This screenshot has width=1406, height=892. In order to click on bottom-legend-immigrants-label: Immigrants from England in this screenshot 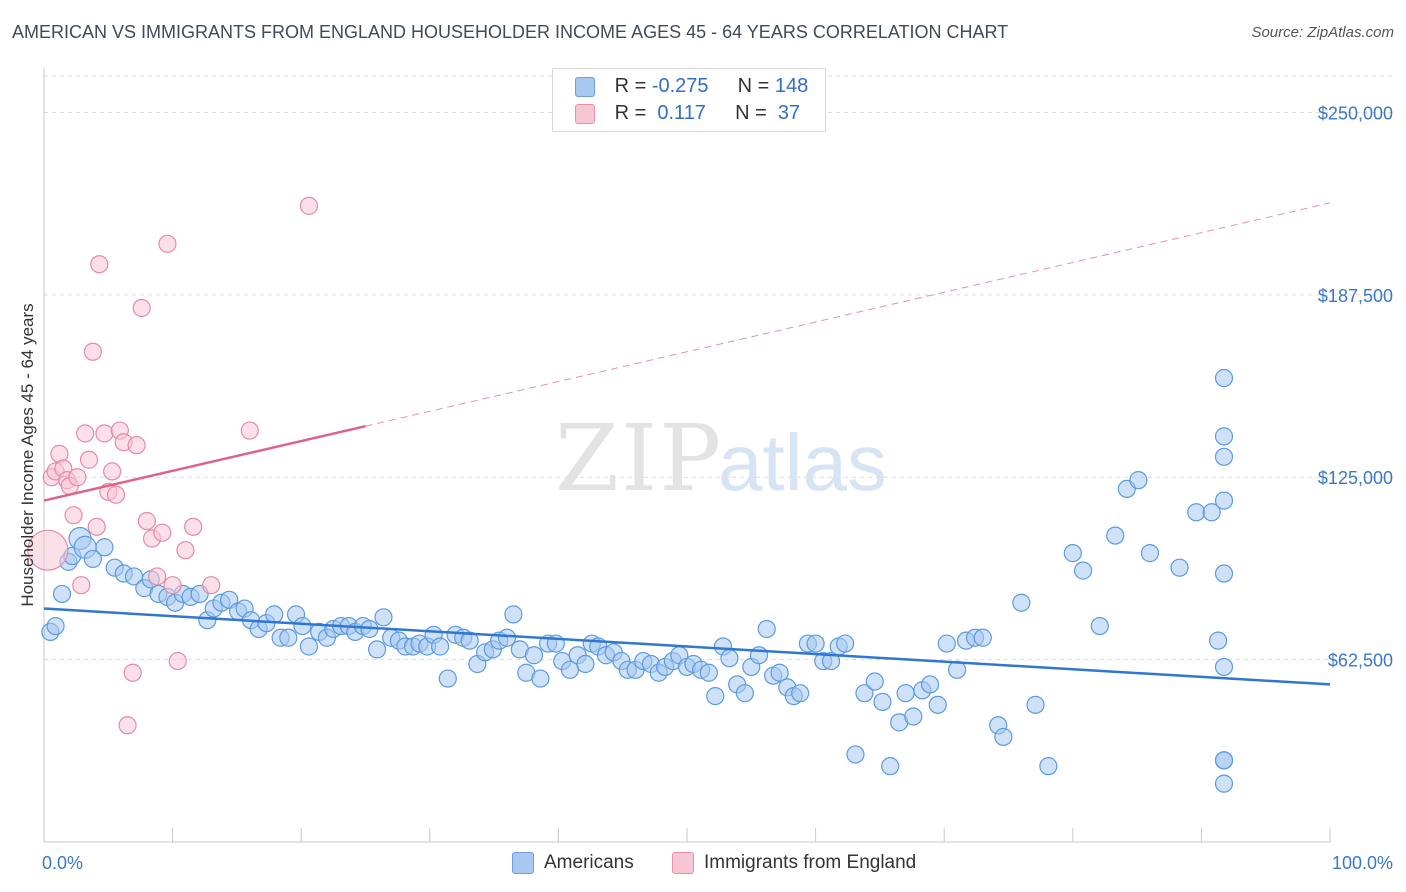, I will do `click(810, 863)`.